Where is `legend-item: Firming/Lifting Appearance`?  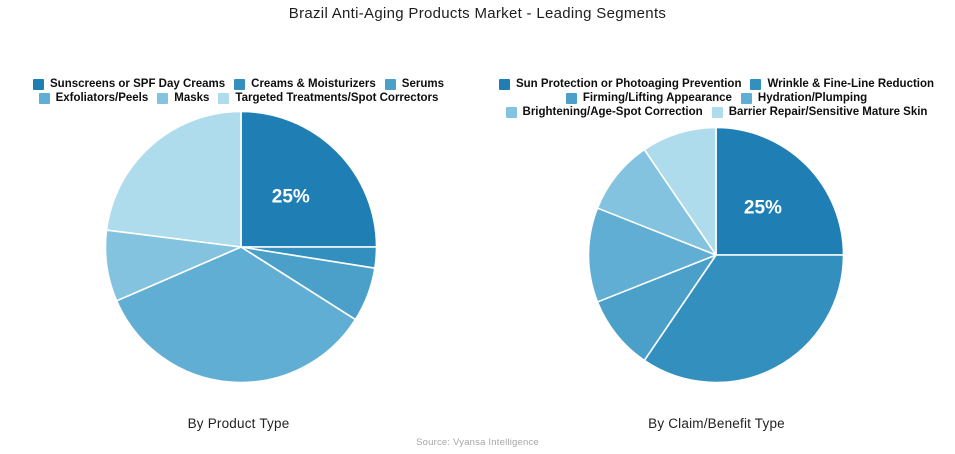 legend-item: Firming/Lifting Appearance is located at coordinates (648, 98).